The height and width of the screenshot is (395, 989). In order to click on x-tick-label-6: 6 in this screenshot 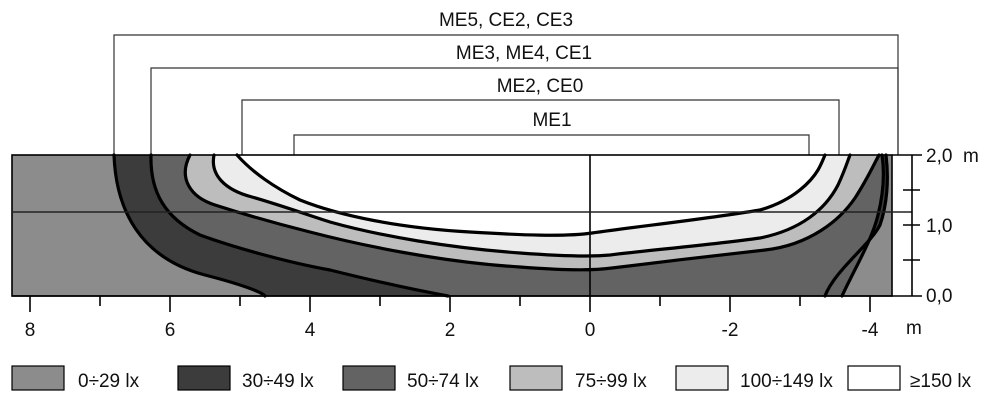, I will do `click(170, 330)`.